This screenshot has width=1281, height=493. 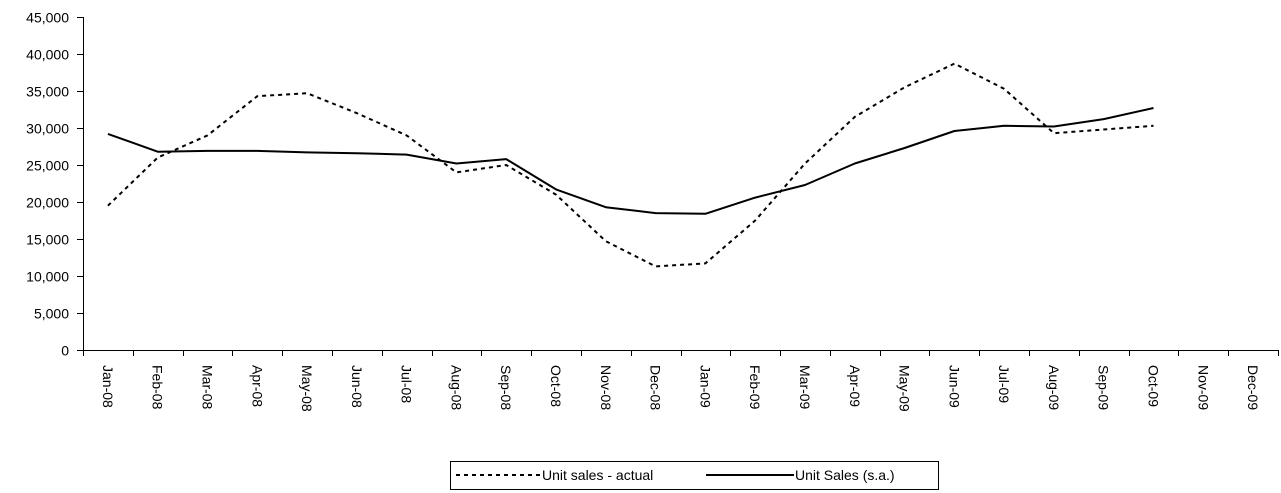 I want to click on x-tick-label: Dec-09, so click(x=1253, y=387).